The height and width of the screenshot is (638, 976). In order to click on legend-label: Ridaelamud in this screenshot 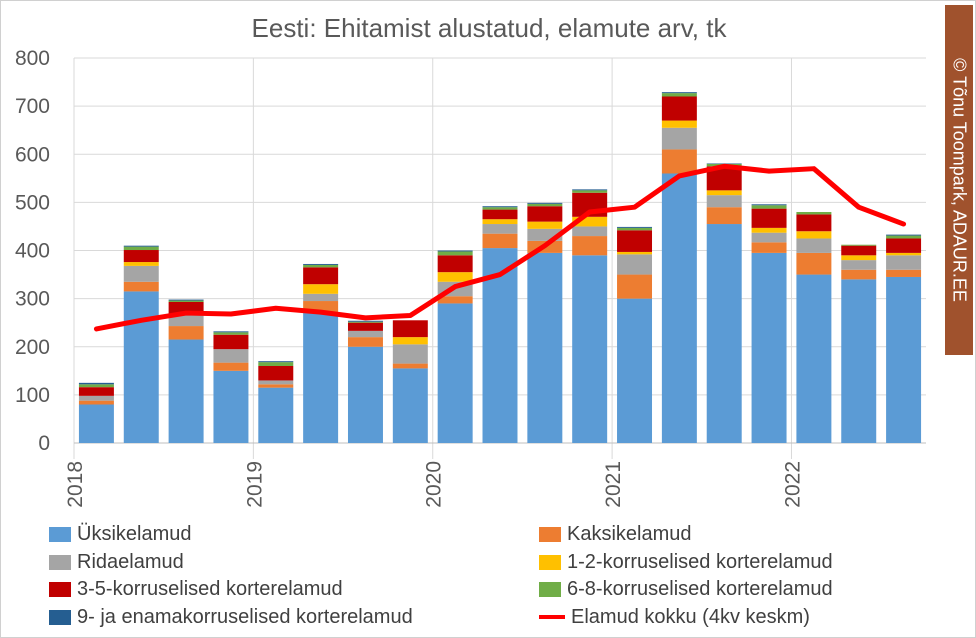, I will do `click(130, 561)`.